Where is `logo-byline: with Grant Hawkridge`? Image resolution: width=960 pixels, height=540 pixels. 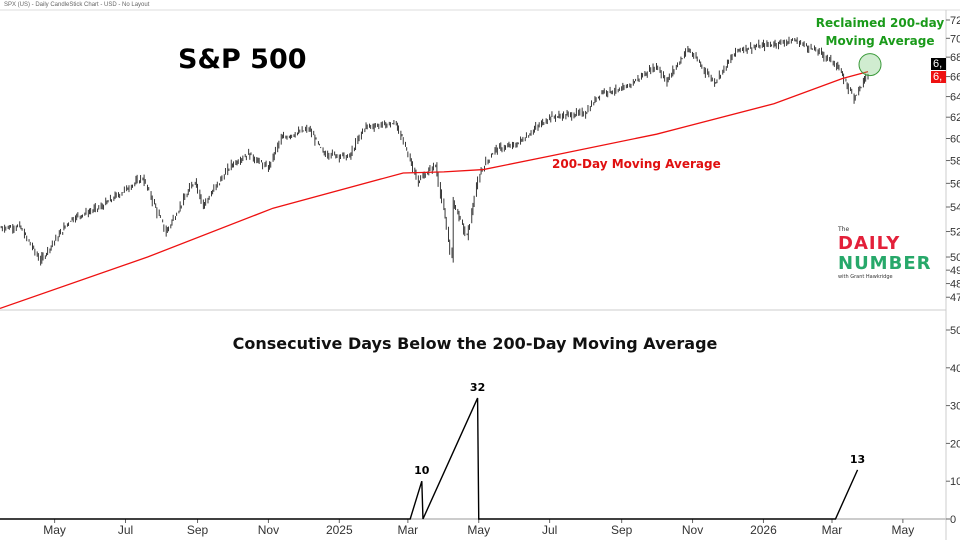
logo-byline: with Grant Hawkridge is located at coordinates (865, 277).